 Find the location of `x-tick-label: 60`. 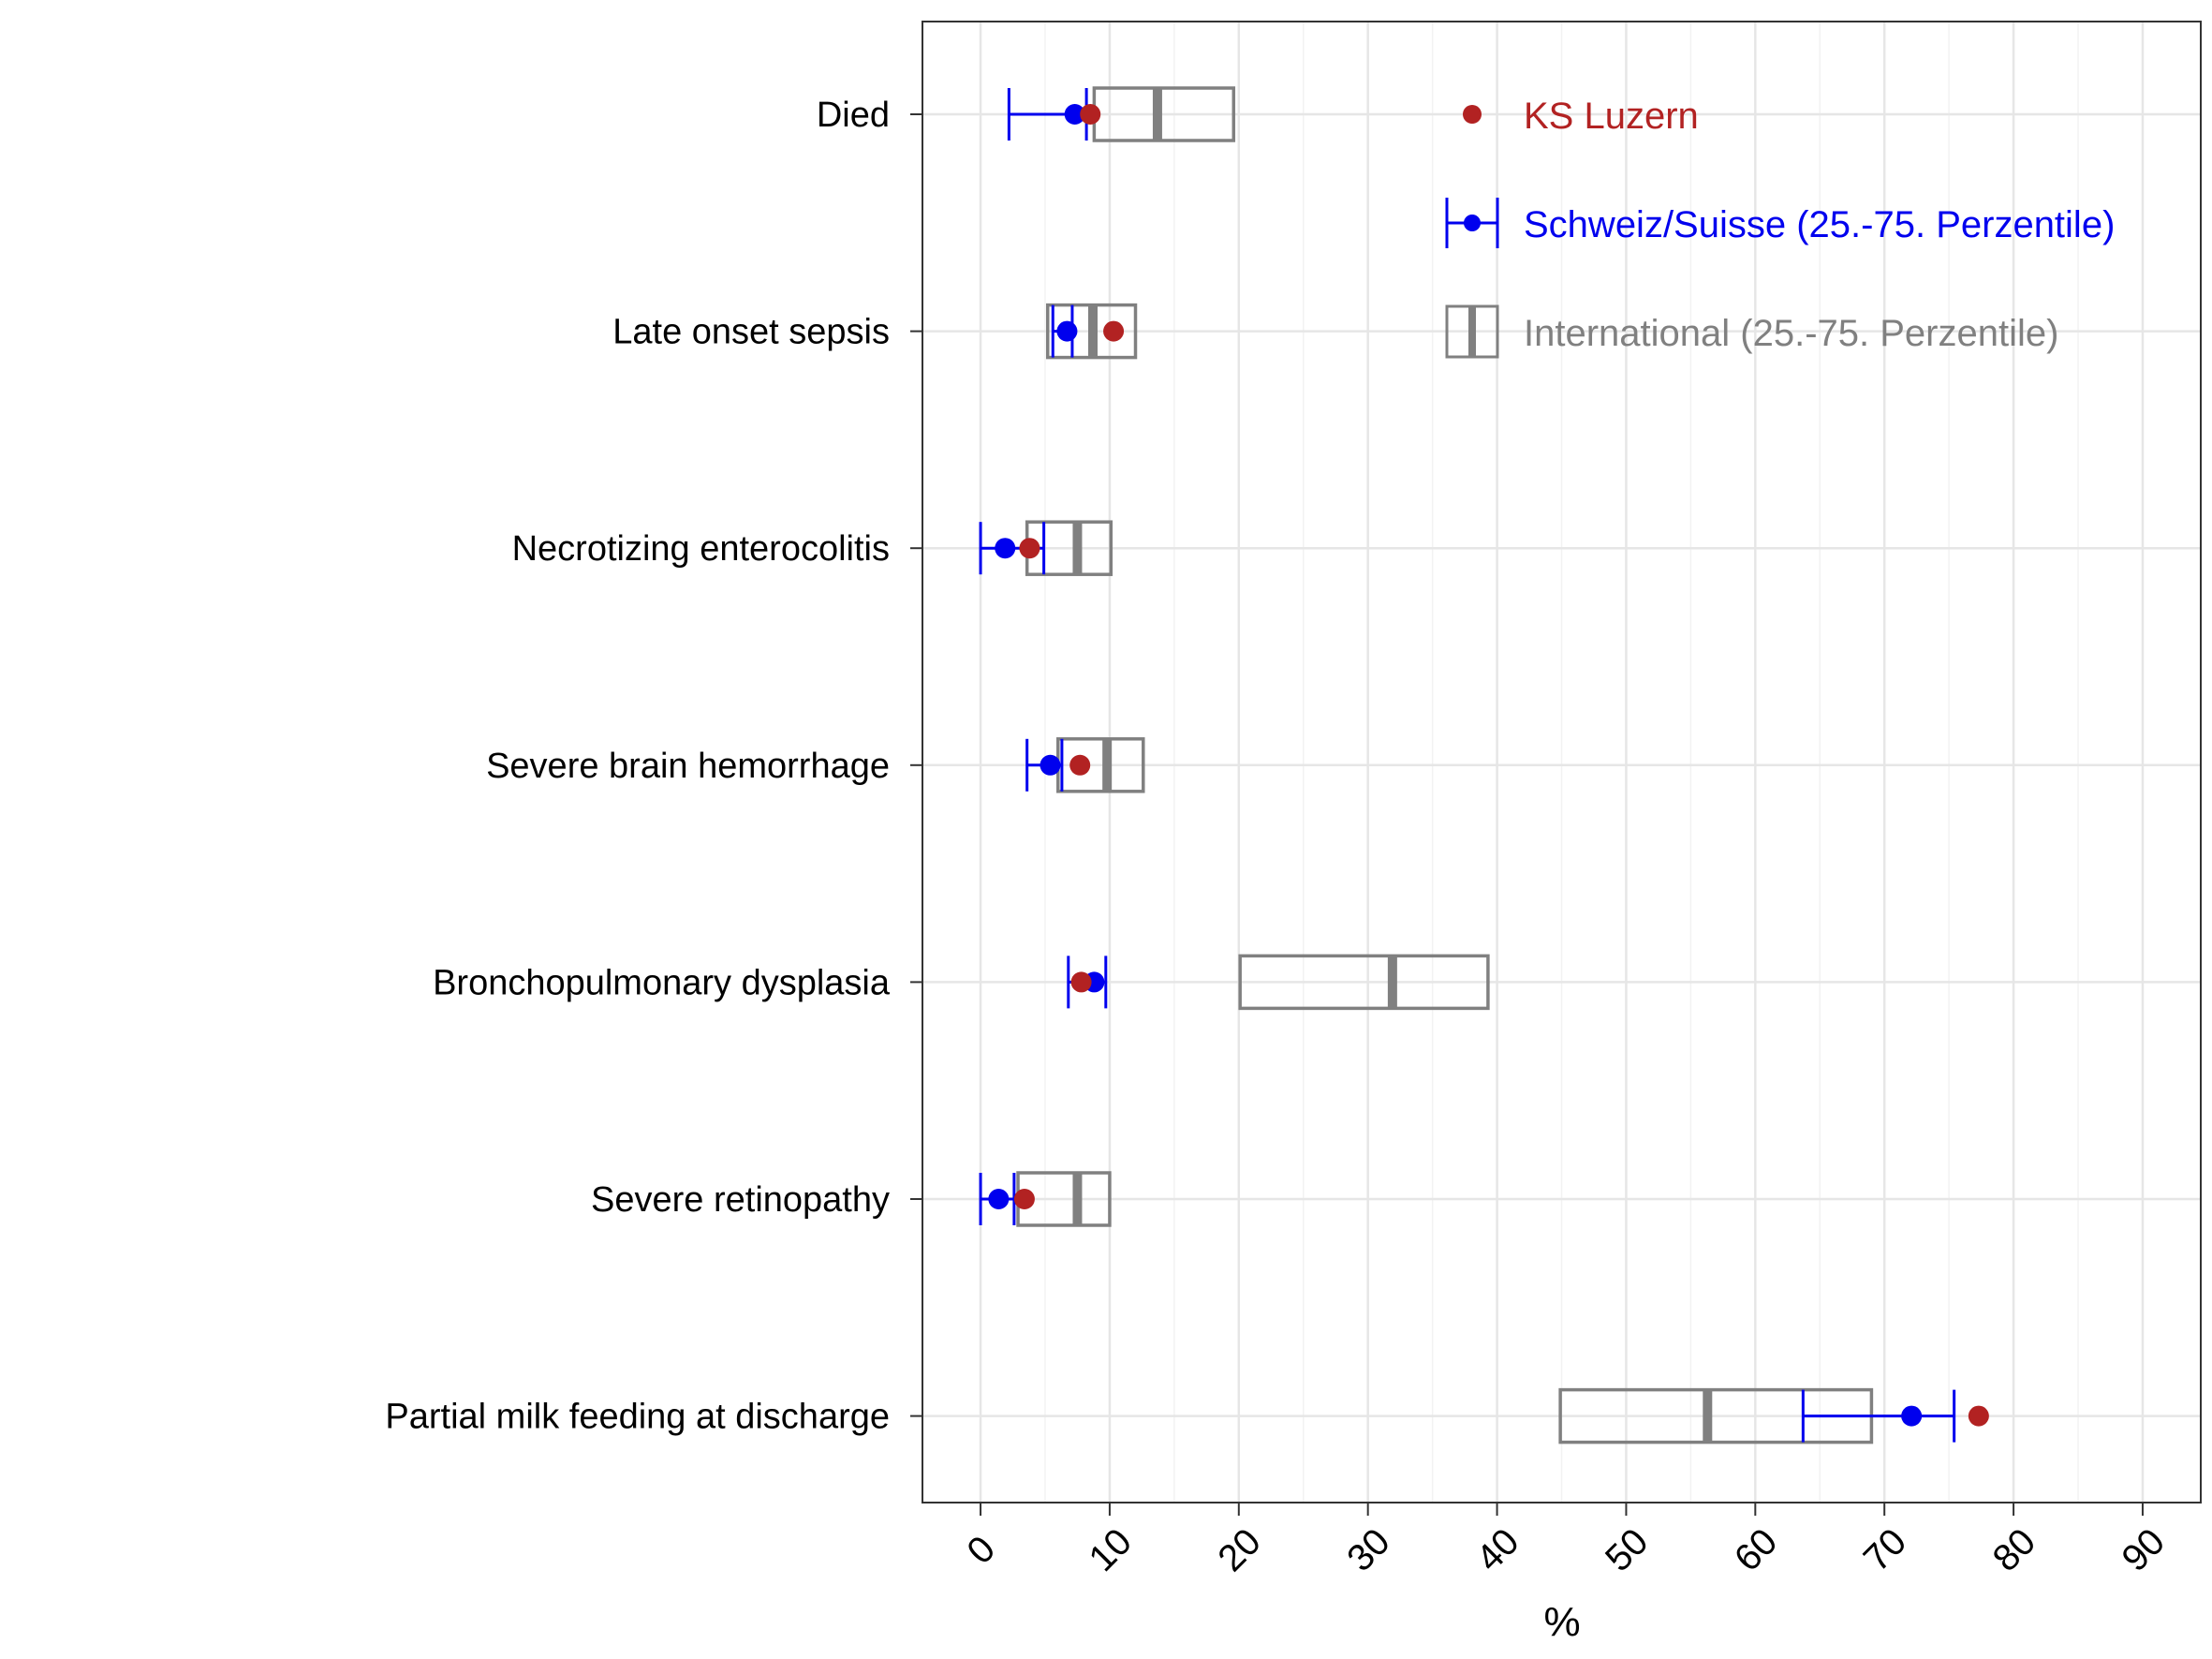

x-tick-label: 60 is located at coordinates (1757, 1551).